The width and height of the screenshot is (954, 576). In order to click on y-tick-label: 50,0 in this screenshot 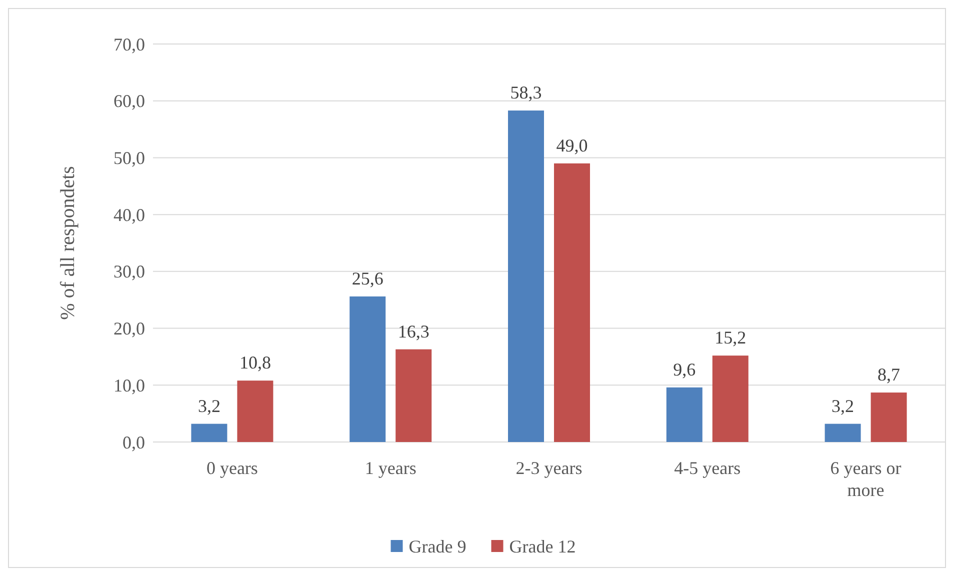, I will do `click(129, 158)`.